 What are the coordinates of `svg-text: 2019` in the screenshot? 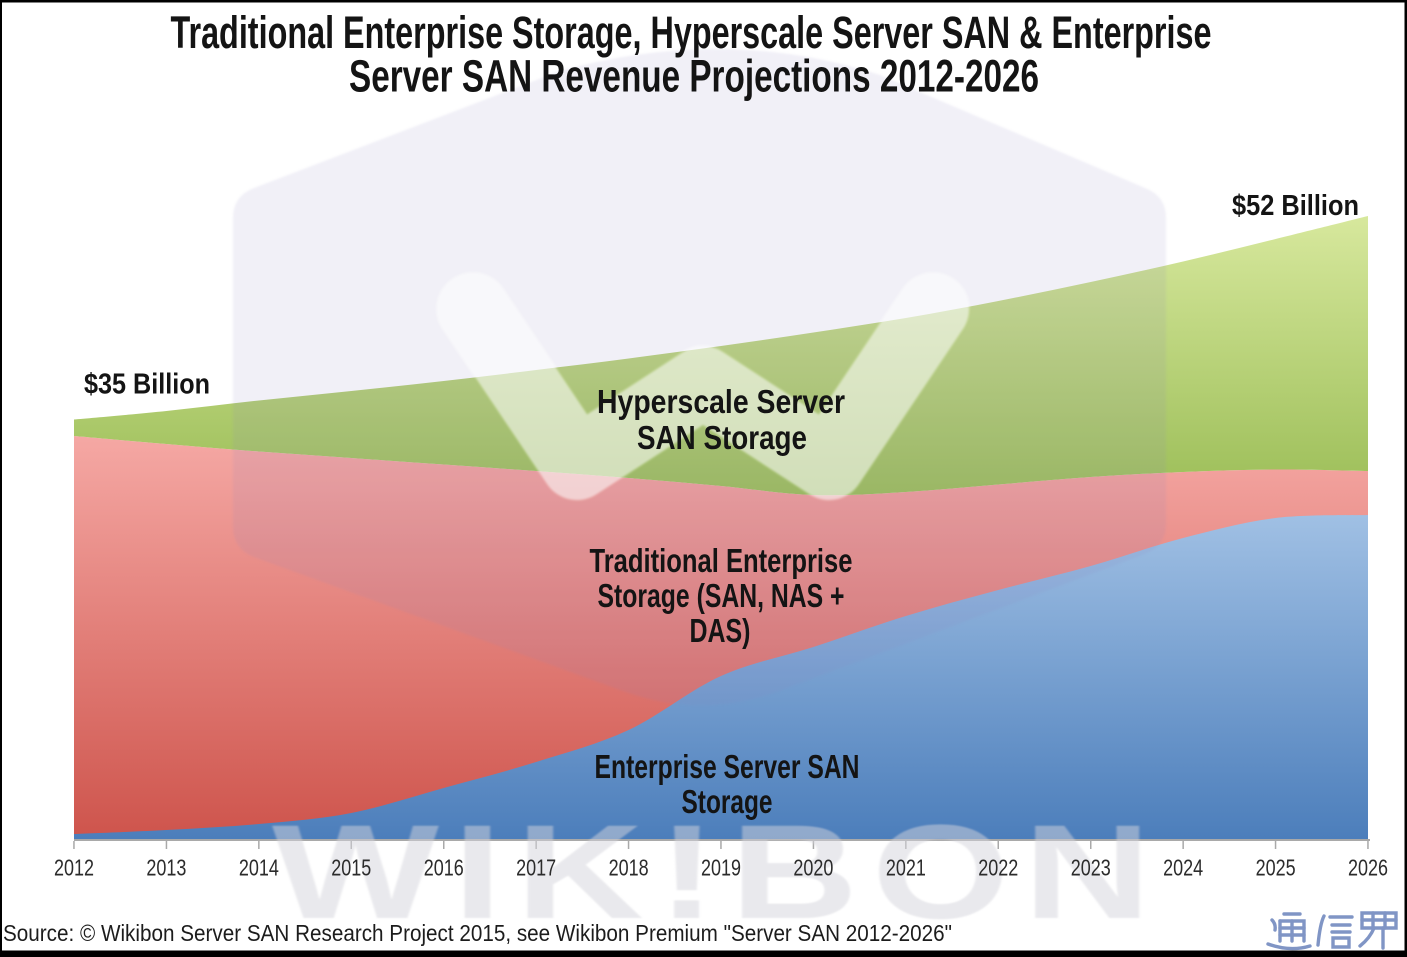 It's located at (721, 868).